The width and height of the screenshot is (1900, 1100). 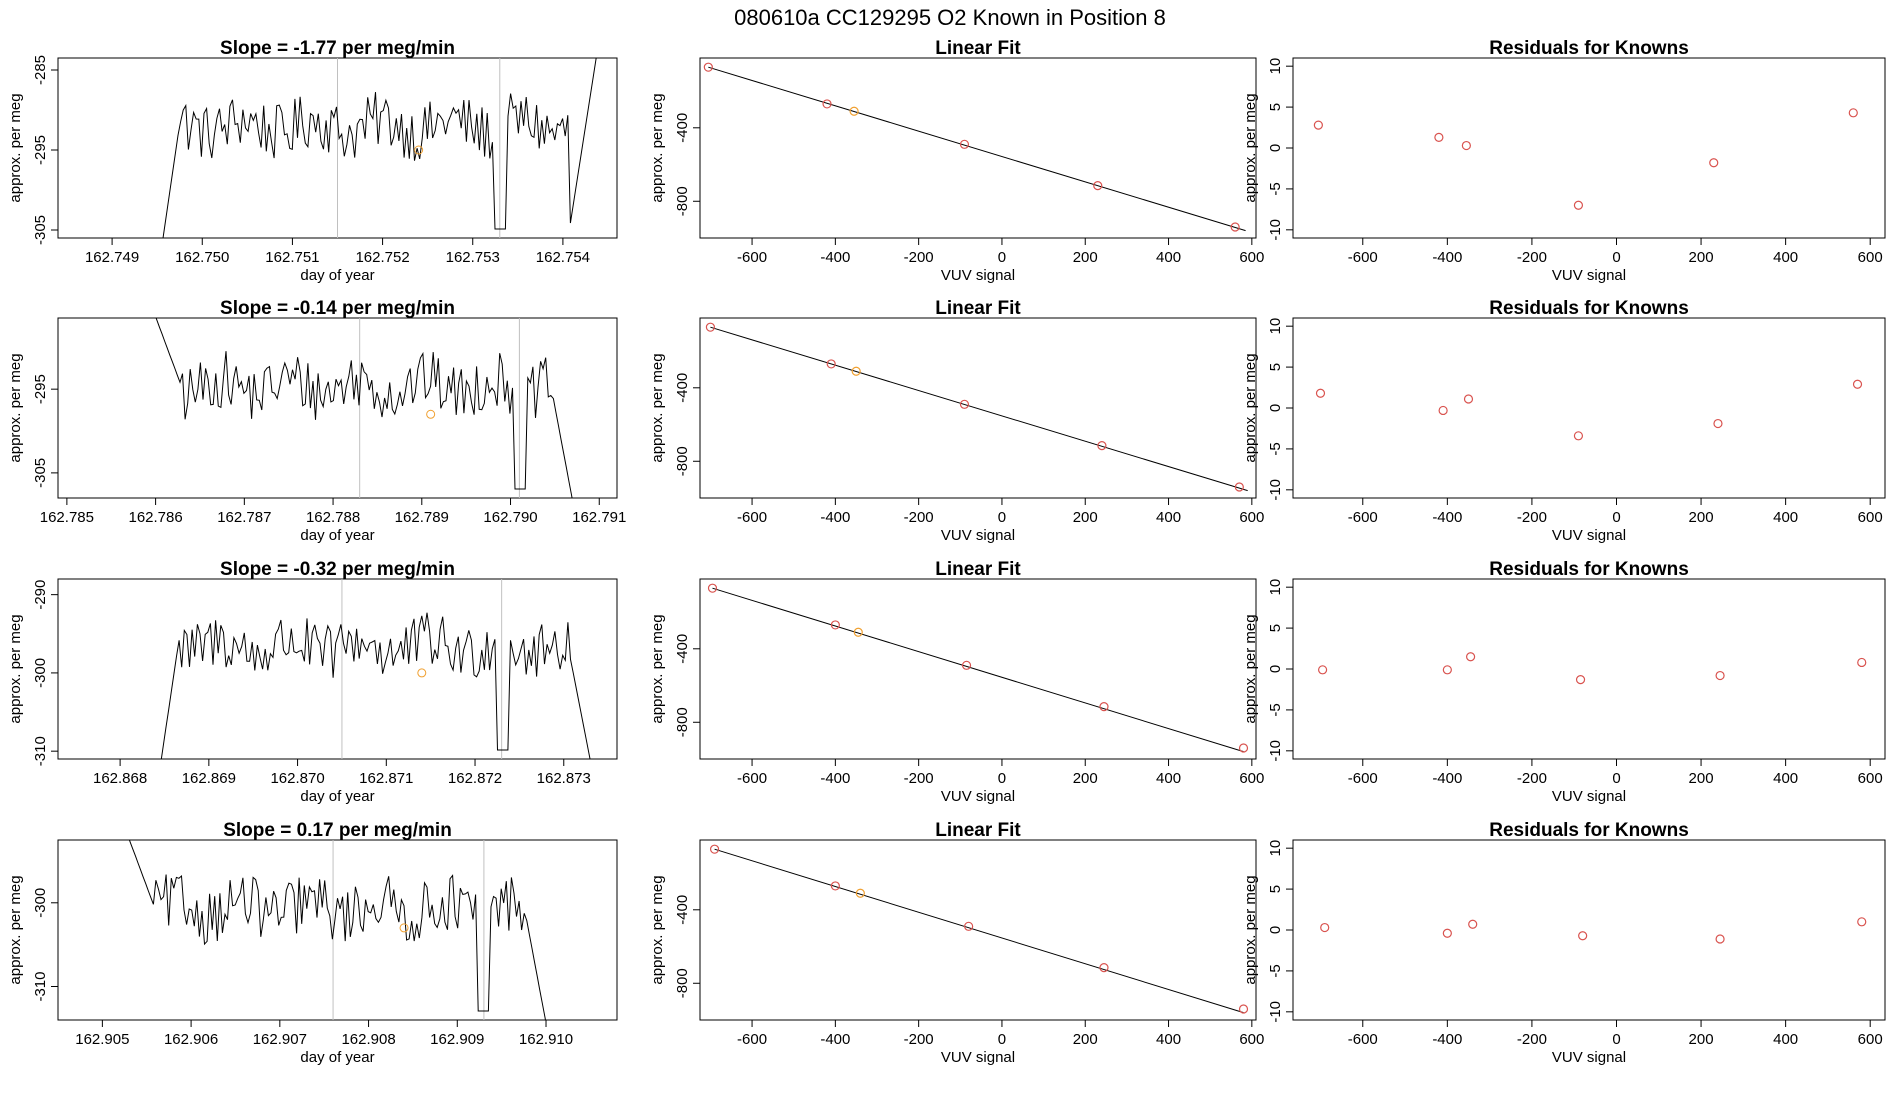 I want to click on time-series-highlight-point, so click(x=404, y=928).